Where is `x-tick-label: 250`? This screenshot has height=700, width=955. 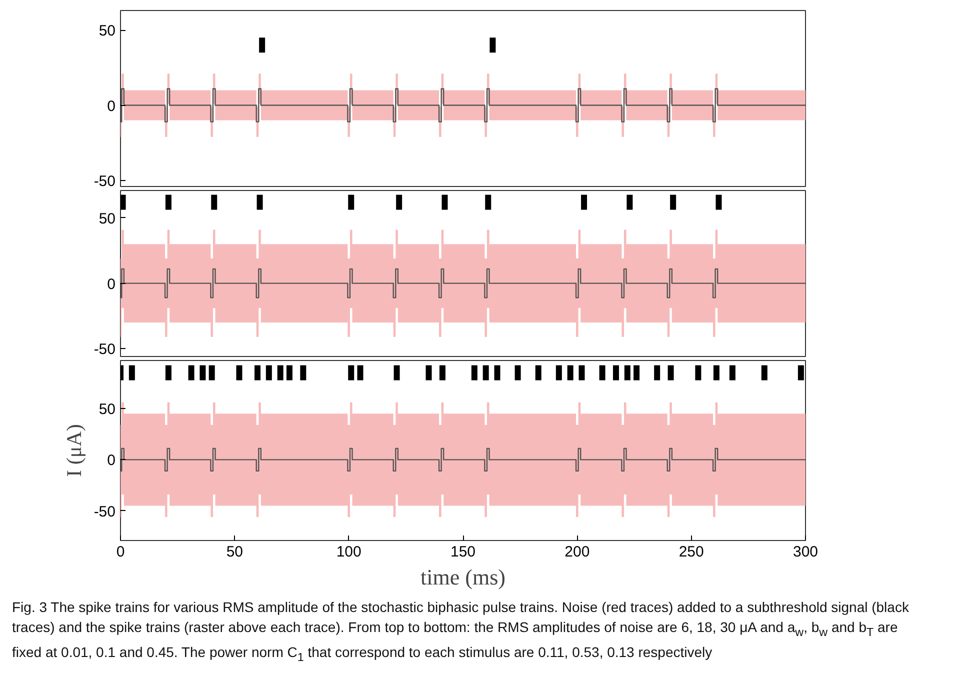
x-tick-label: 250 is located at coordinates (691, 552).